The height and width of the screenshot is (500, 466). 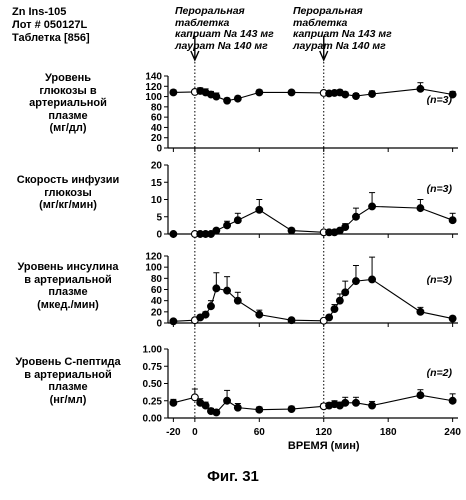 I want to click on x-tick-label: 240, so click(x=452, y=432).